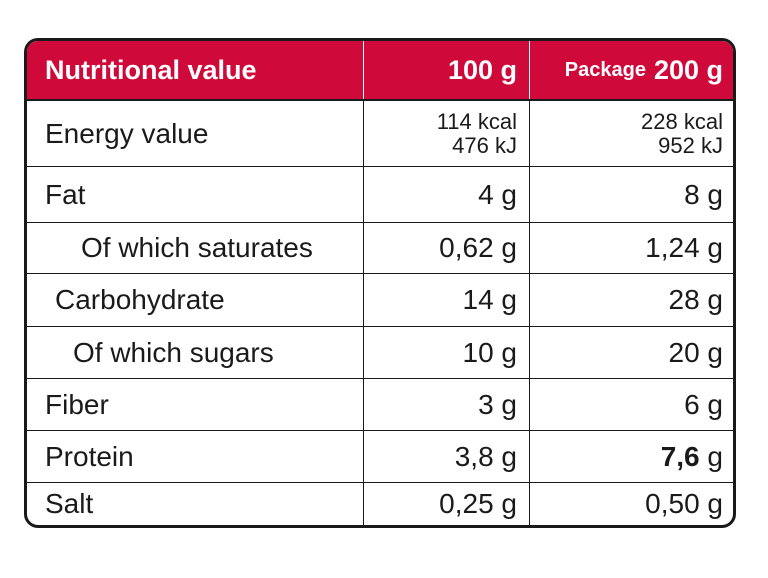 This screenshot has width=768, height=578. I want to click on table-row-carbohydrate: Carbohydrate 14 g 28 g, so click(380, 300).